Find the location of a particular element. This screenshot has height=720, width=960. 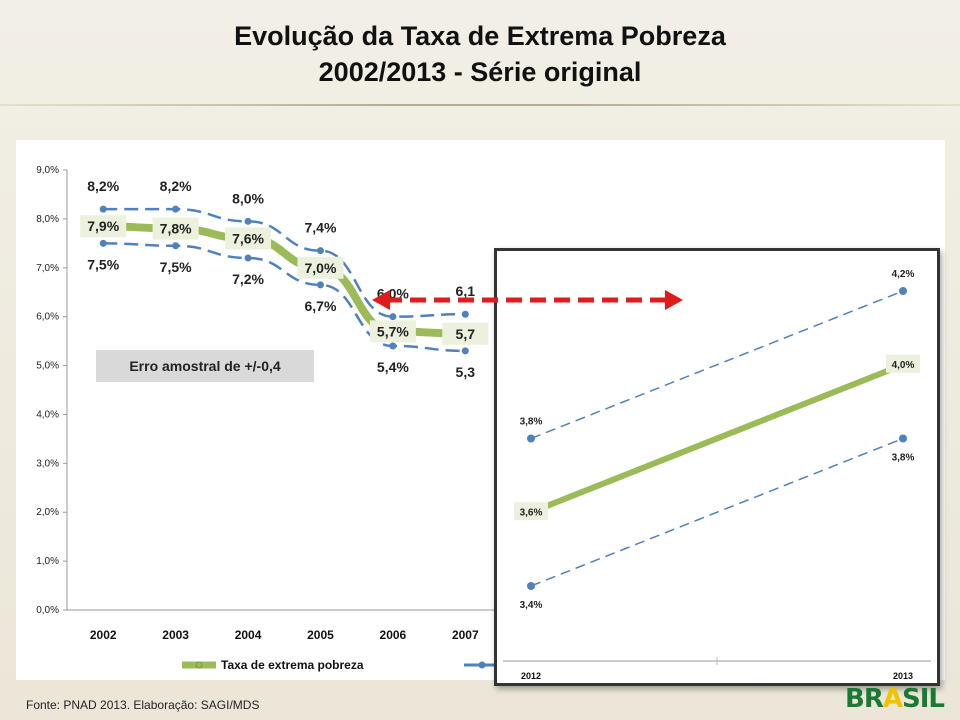

error-annotation-box is located at coordinates (205, 366).